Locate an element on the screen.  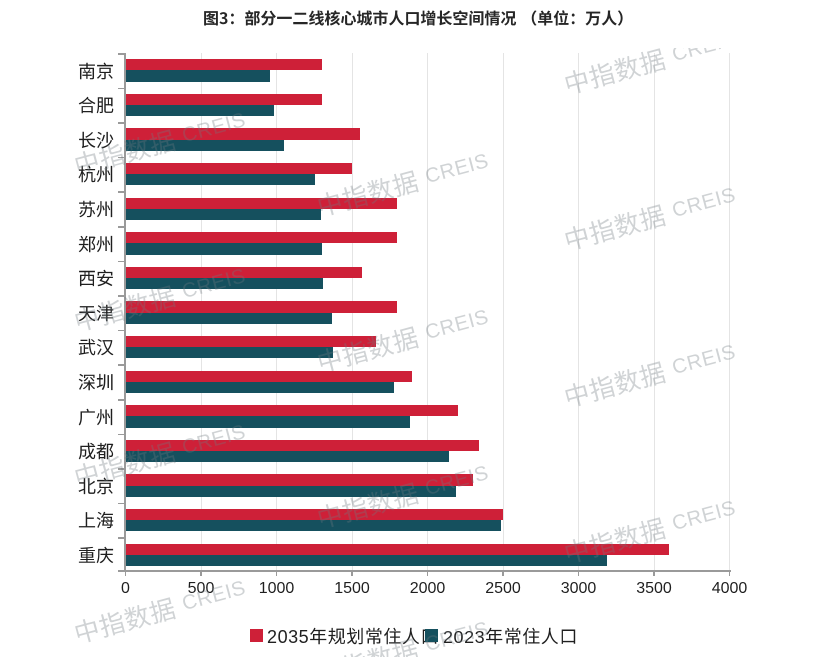
svg-text: 2023 is located at coordinates (464, 636).